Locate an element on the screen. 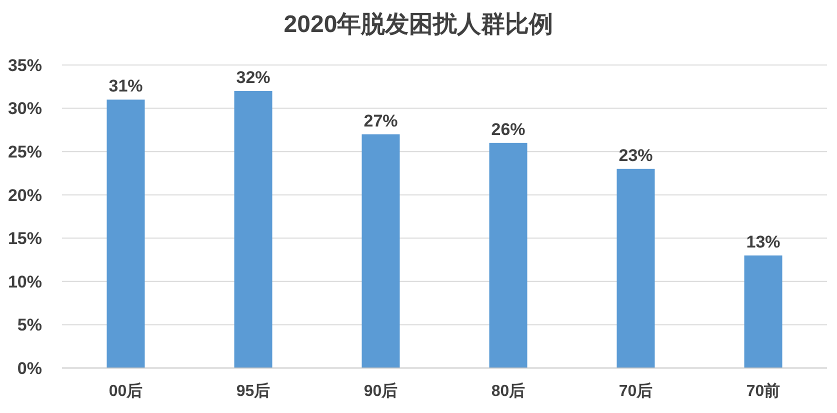 The image size is (837, 413). data-label: 23% is located at coordinates (635, 155).